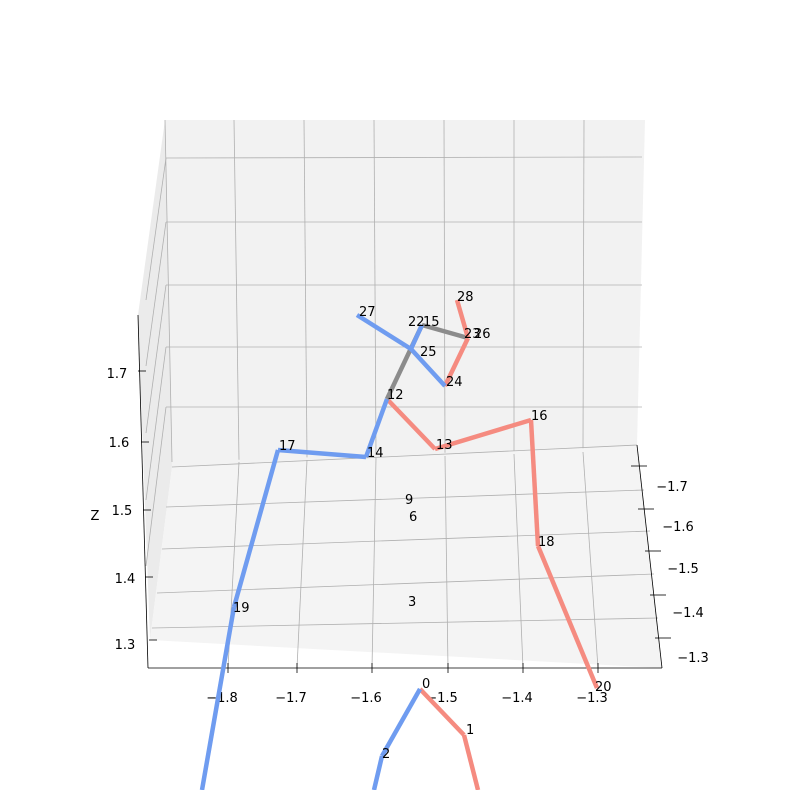 The image size is (790, 794). I want to click on y-tick-label: −1.4, so click(688, 613).